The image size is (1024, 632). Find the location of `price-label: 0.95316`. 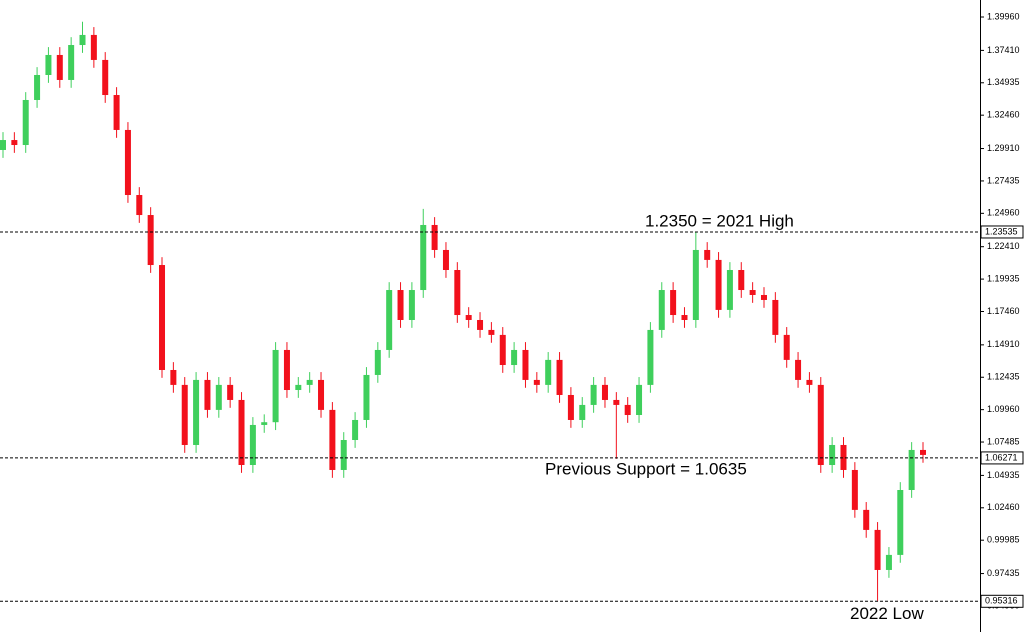

price-label: 0.95316 is located at coordinates (1001, 601).